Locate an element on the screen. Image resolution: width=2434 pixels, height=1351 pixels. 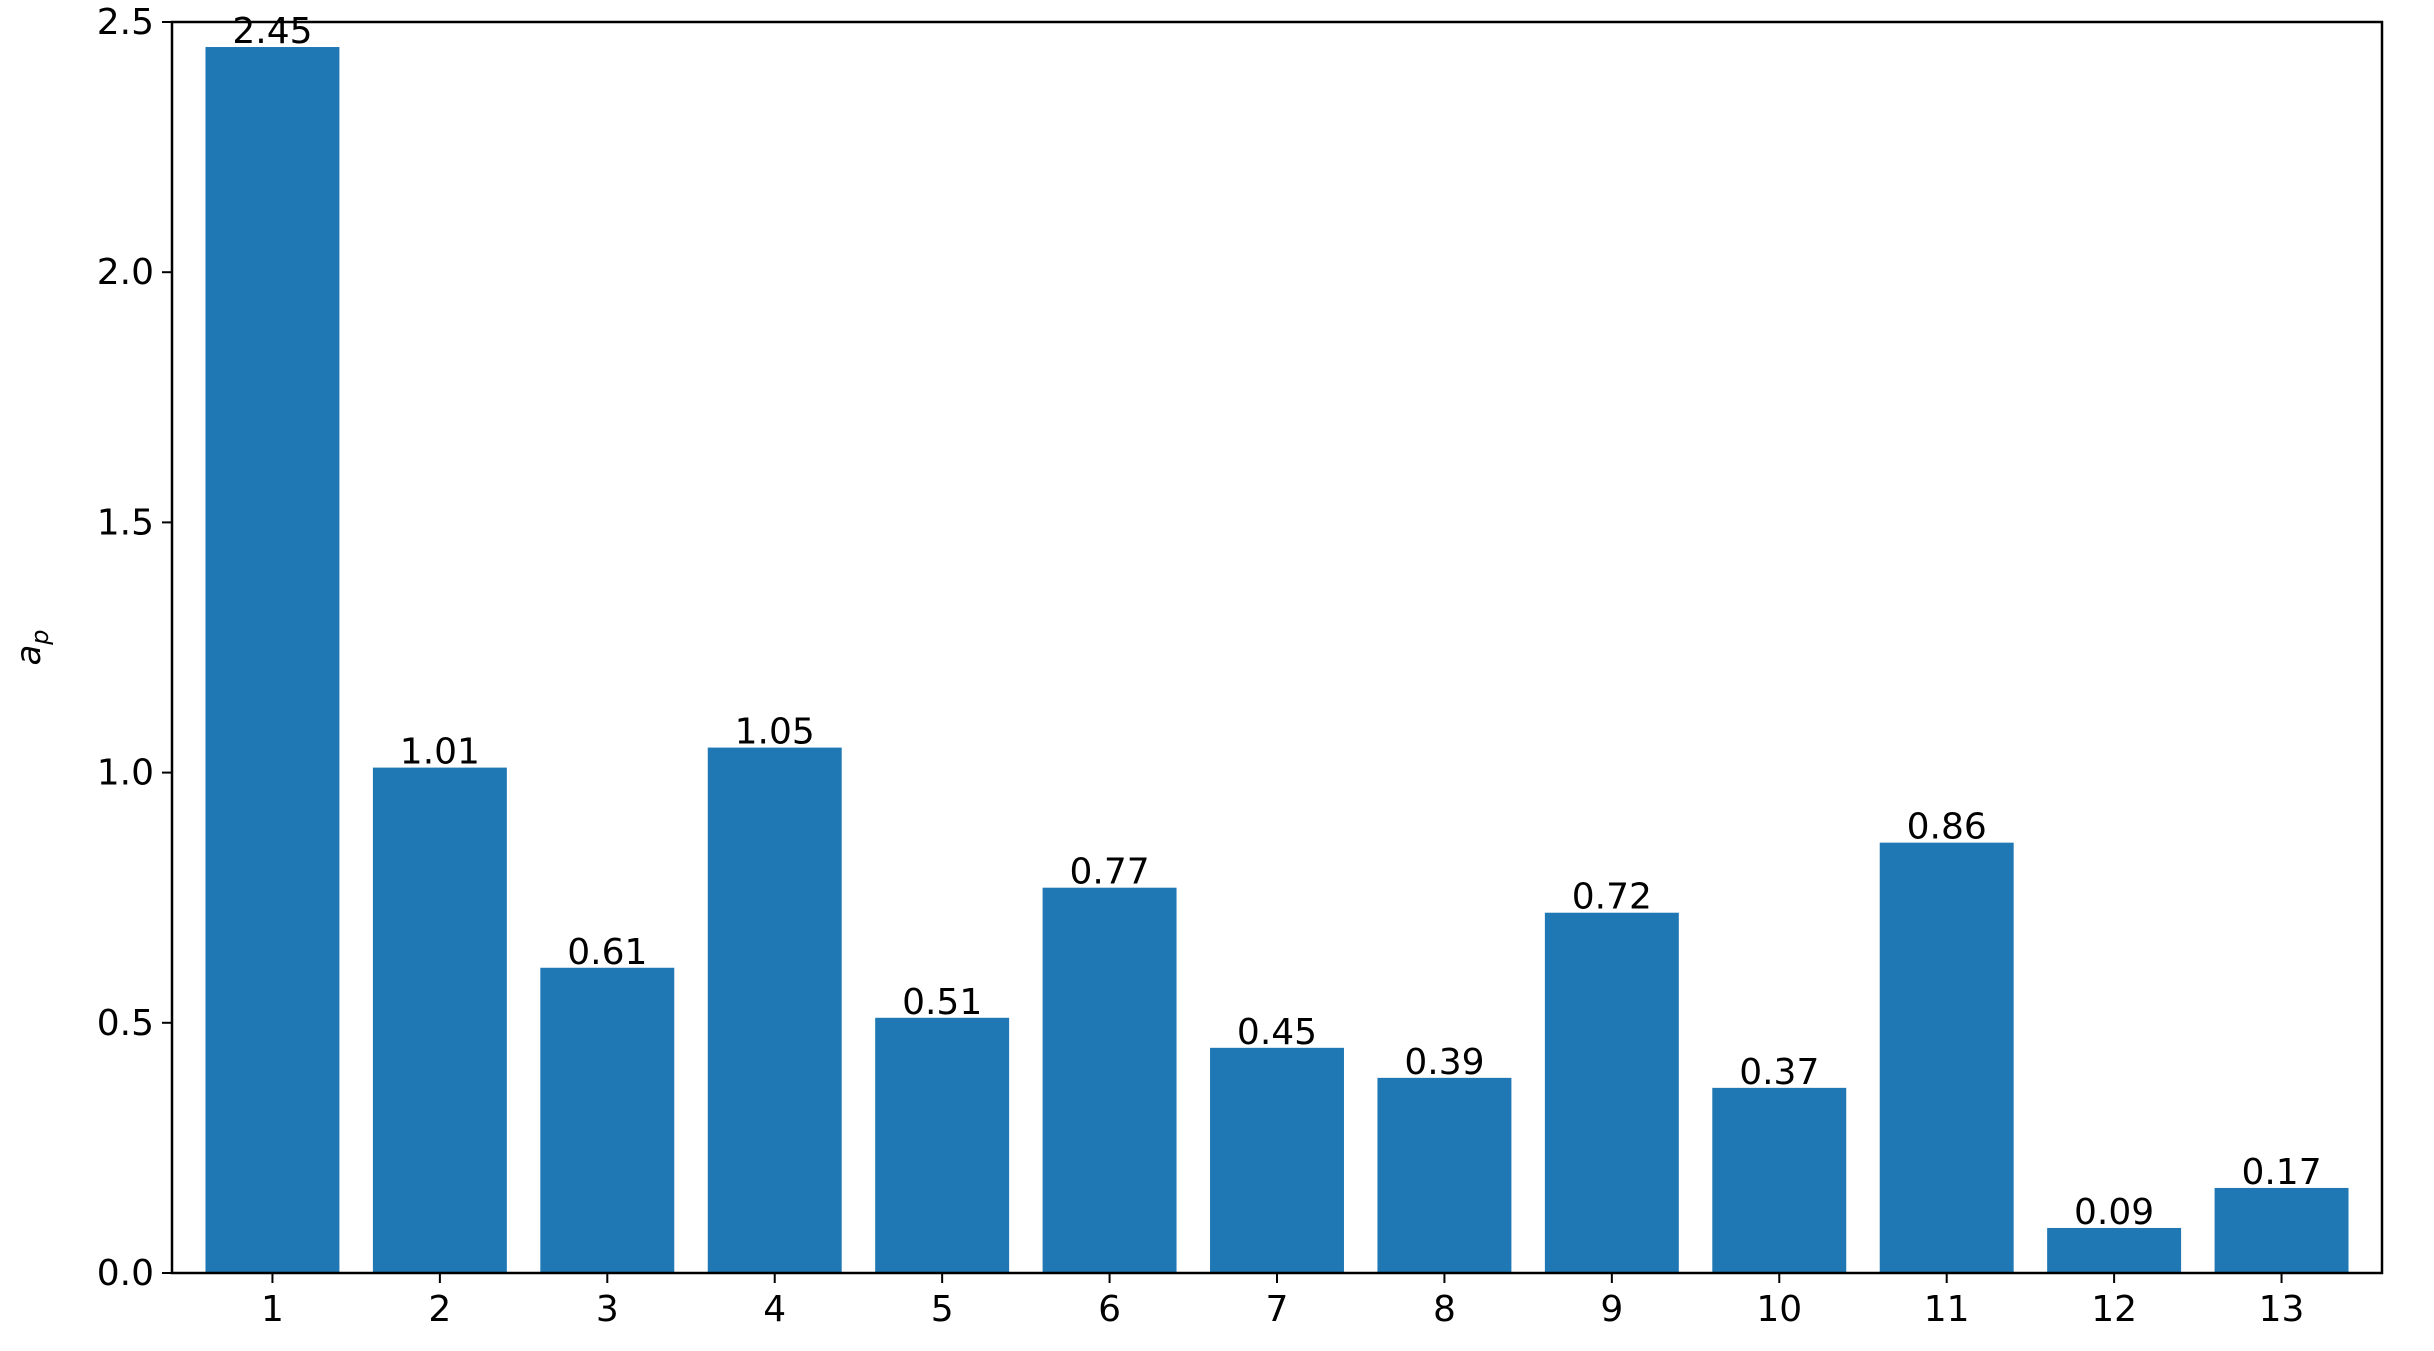
y-axis-label: ap is located at coordinates (31, 647).